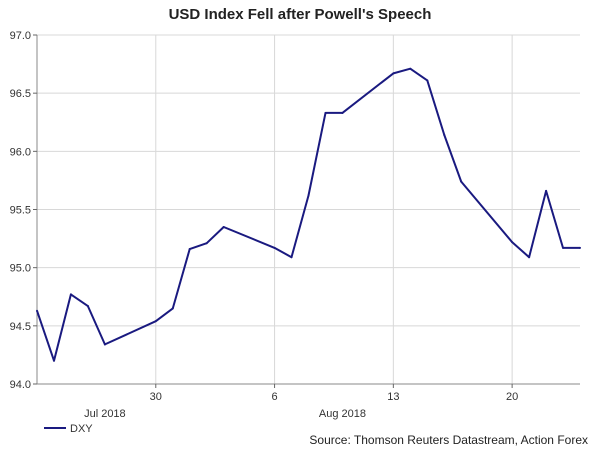  What do you see at coordinates (342, 414) in the screenshot?
I see `month-label: Aug 2018` at bounding box center [342, 414].